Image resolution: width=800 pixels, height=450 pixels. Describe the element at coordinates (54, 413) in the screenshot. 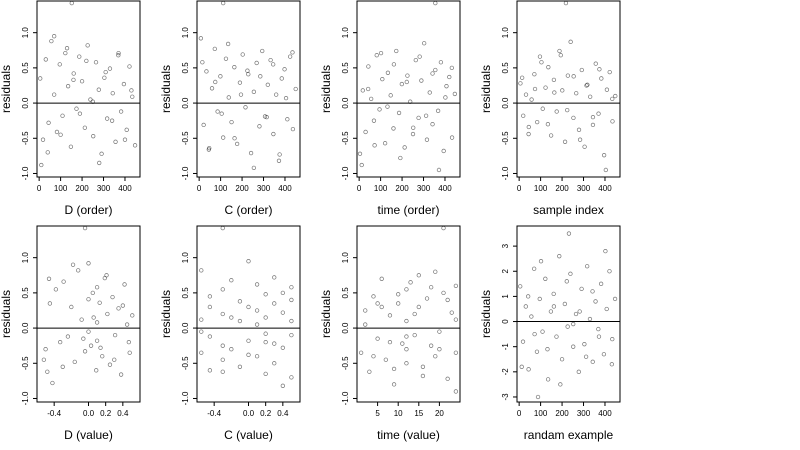

I see `x-tick-label: -0.4` at that location.